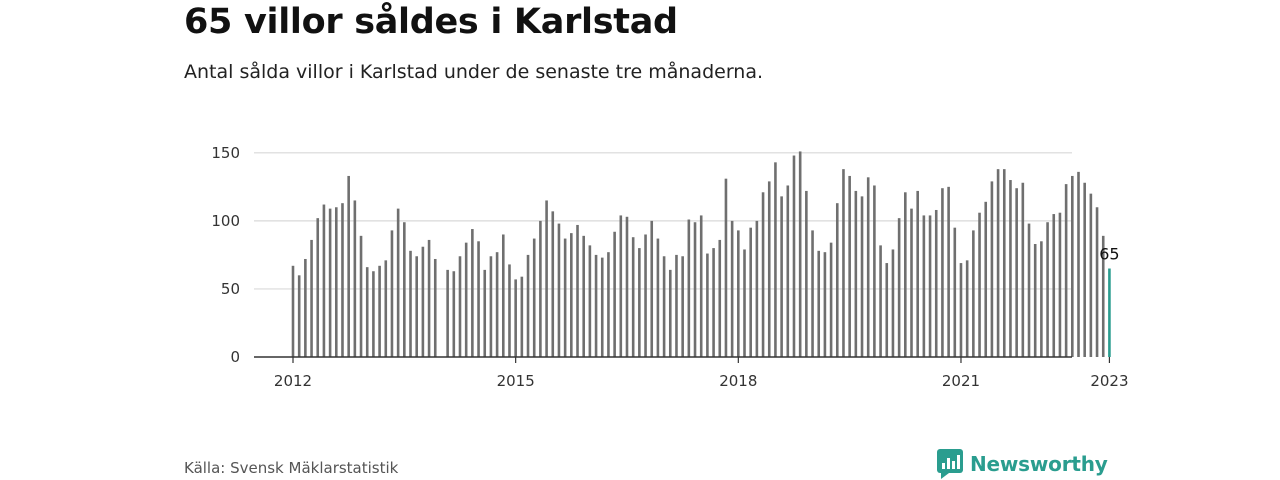  Describe the element at coordinates (1039, 464) in the screenshot. I see `brand-name: Newsworthy` at that location.